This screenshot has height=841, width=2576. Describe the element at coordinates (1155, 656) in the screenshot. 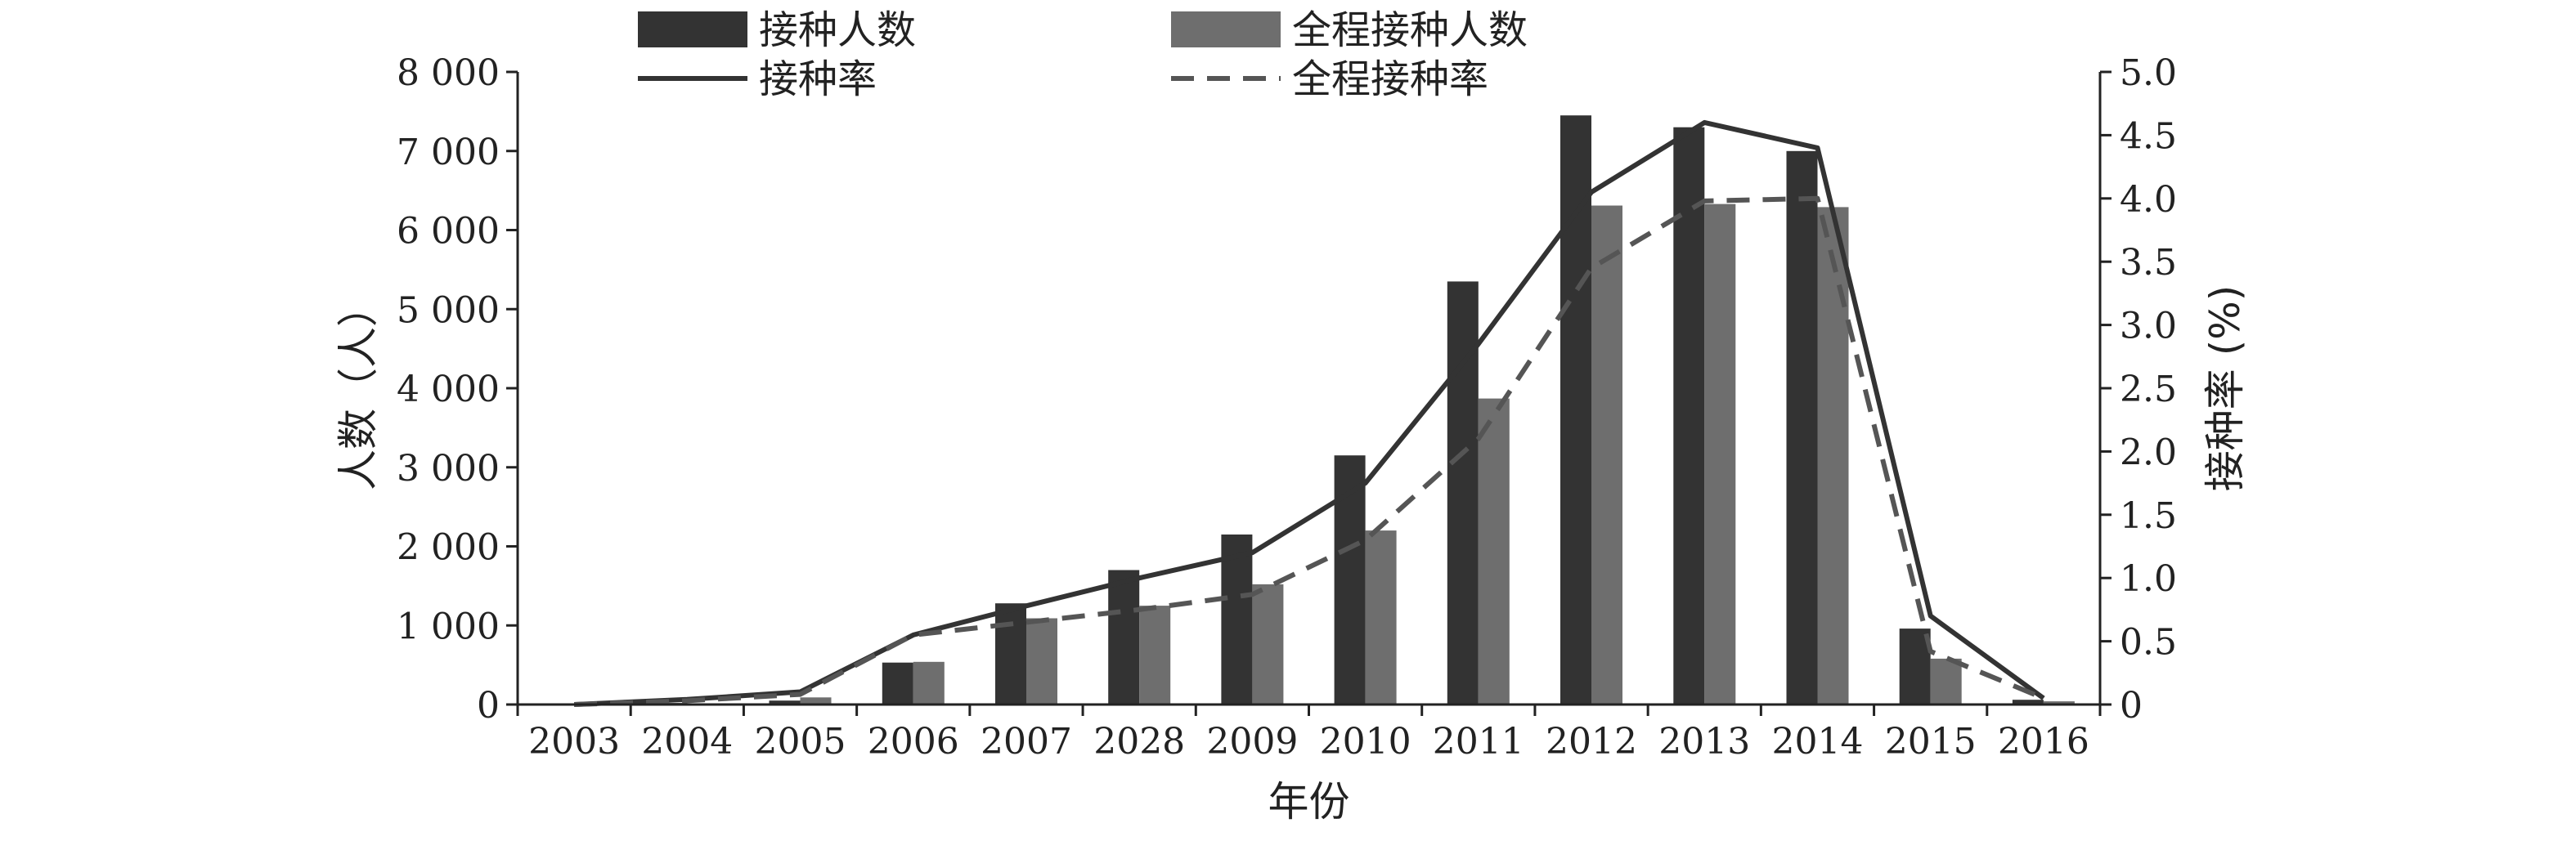

I see `bar-full-course-2028` at that location.